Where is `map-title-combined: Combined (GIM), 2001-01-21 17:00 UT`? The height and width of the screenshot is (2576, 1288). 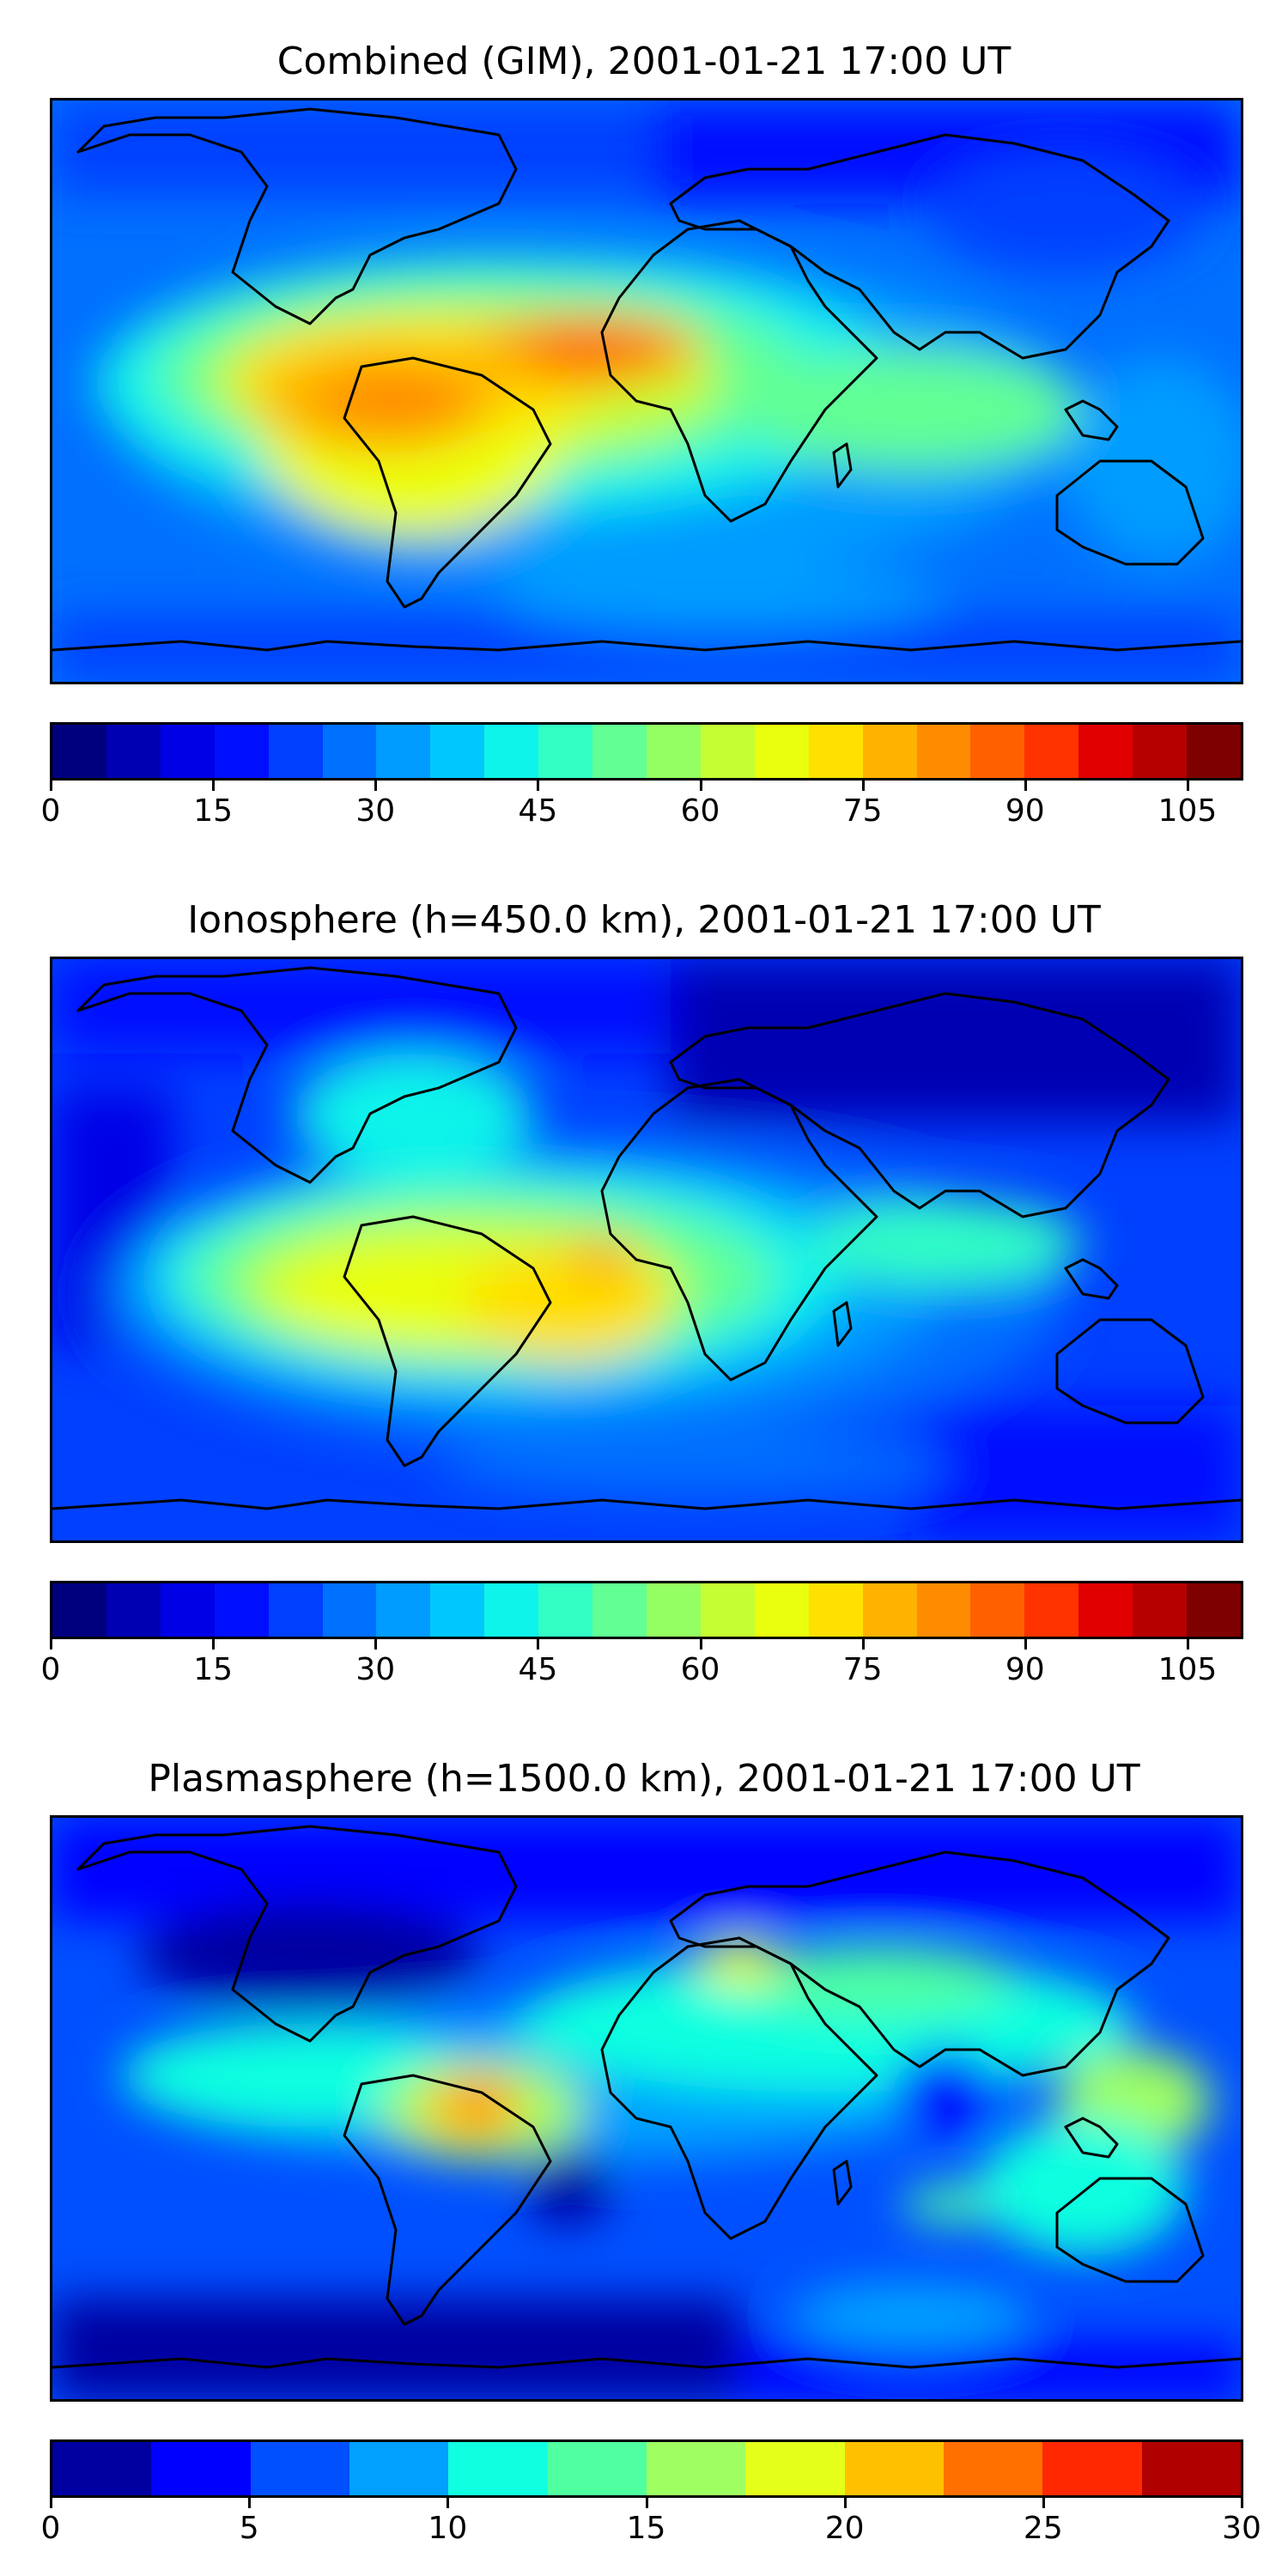 map-title-combined: Combined (GIM), 2001-01-21 17:00 UT is located at coordinates (644, 61).